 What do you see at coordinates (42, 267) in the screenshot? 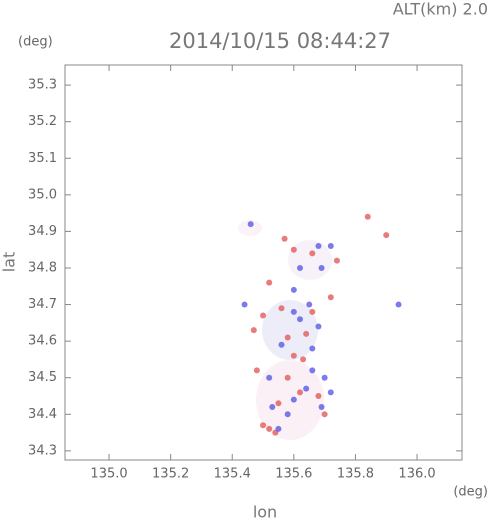
I see `y-tick-label: 34.8` at bounding box center [42, 267].